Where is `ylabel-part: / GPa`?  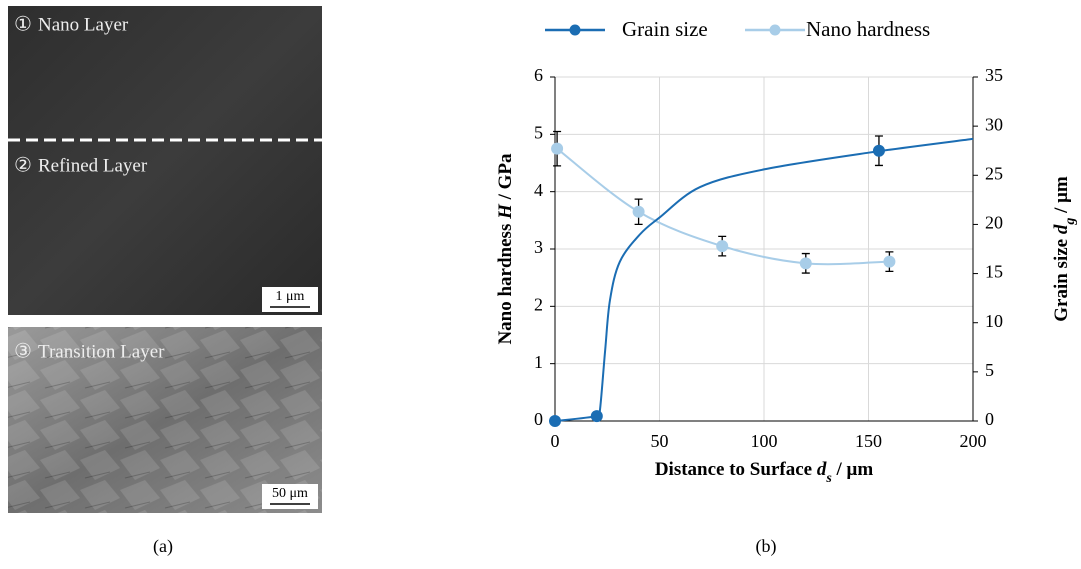 ylabel-part: / GPa is located at coordinates (505, 178).